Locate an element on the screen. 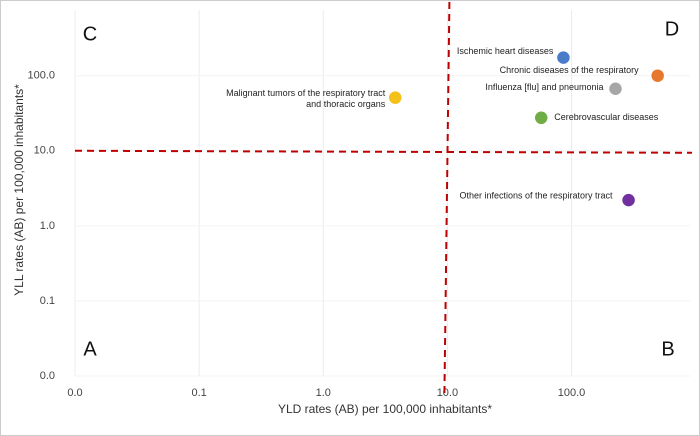  point-label: and thoracic organs is located at coordinates (346, 104).